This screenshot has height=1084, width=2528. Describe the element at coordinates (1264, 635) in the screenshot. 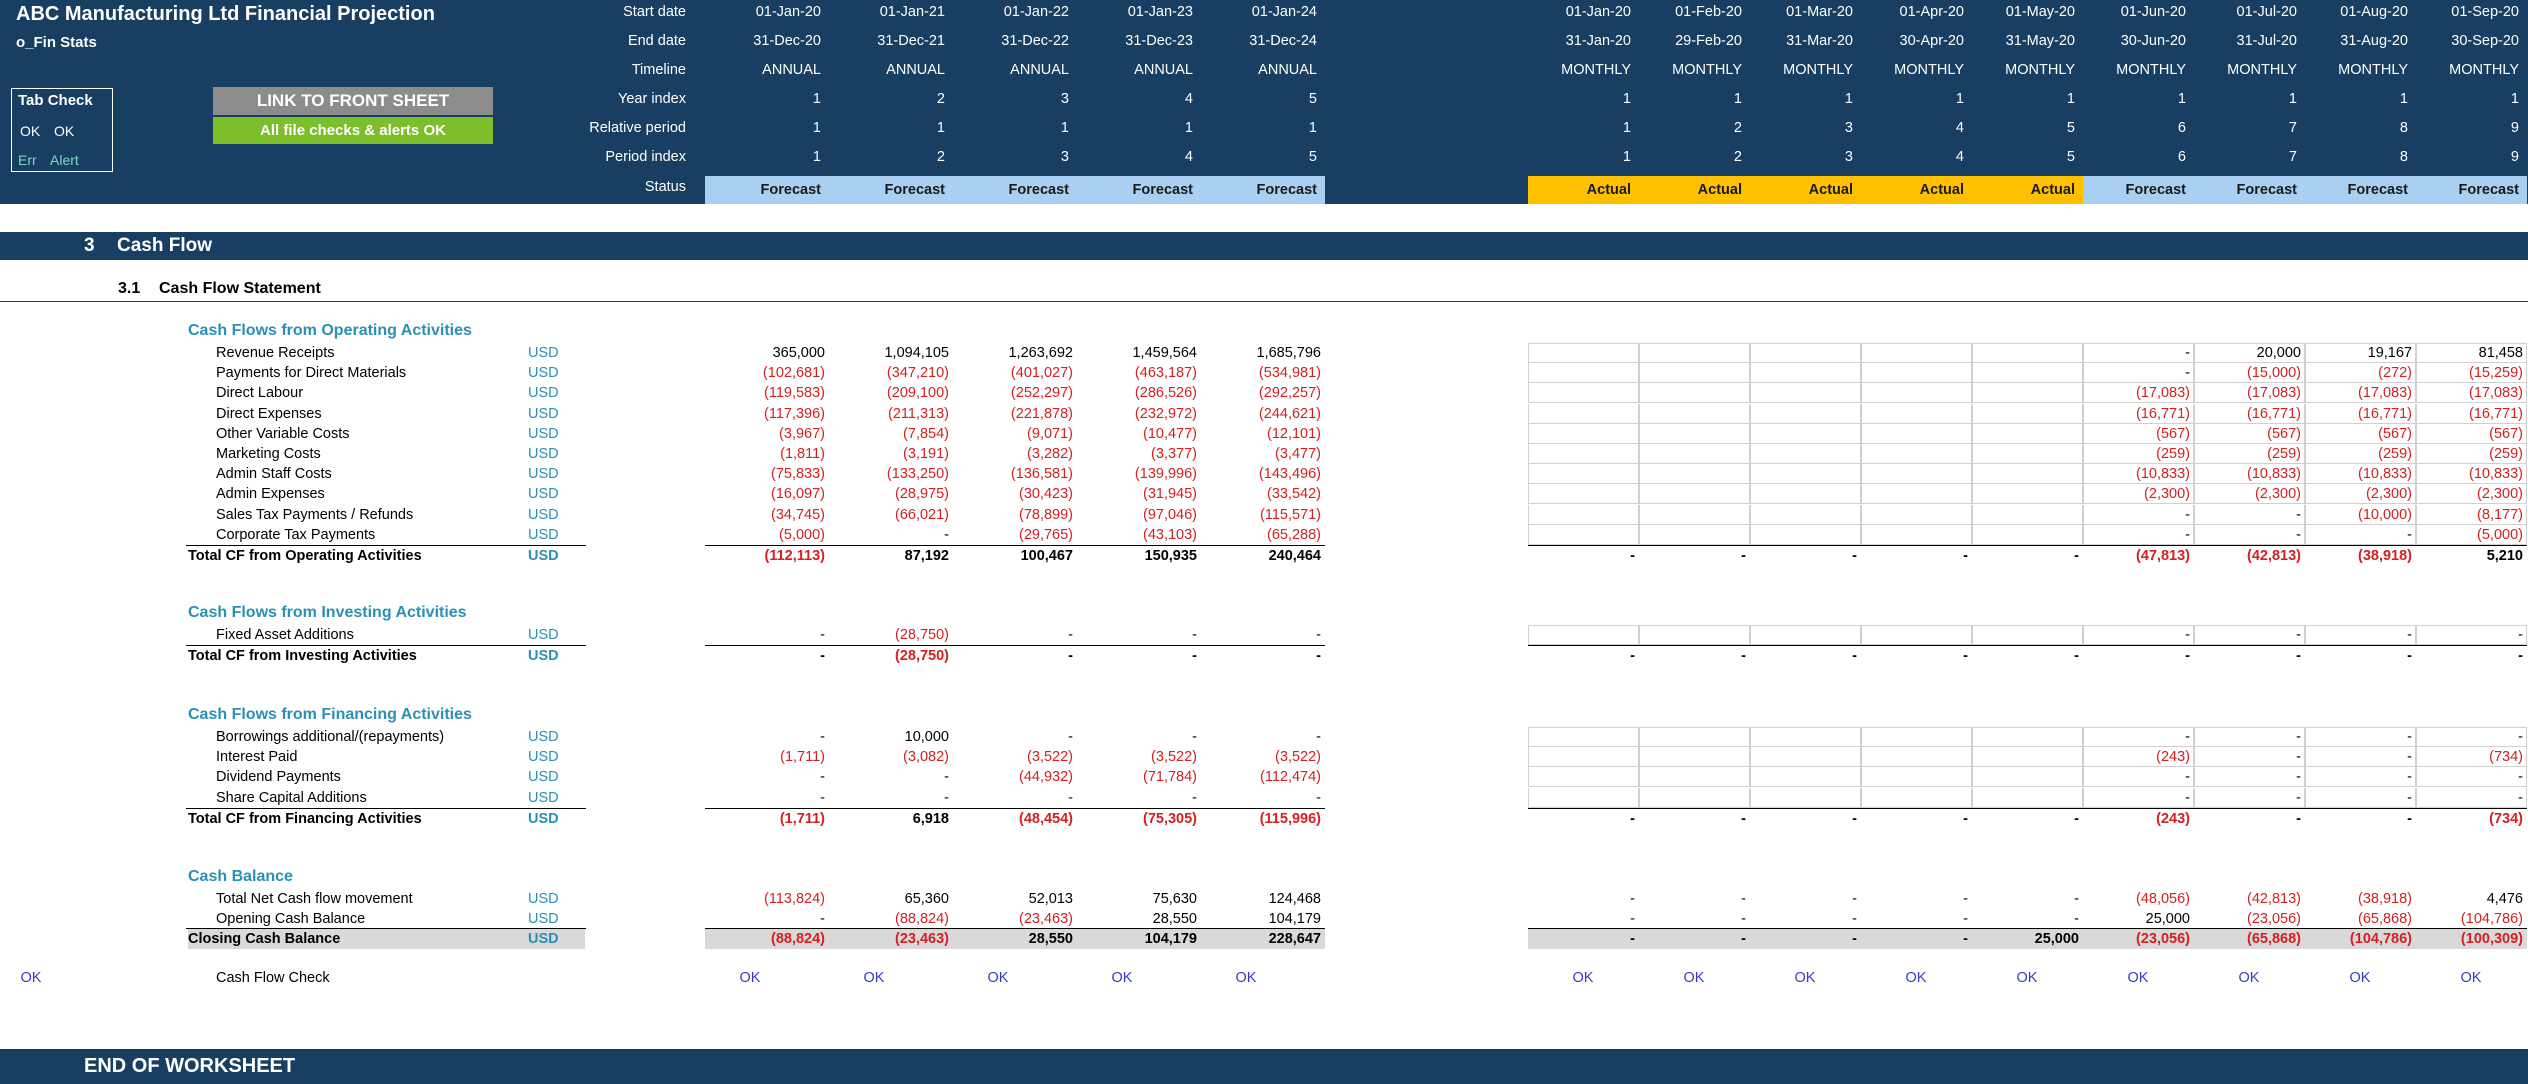

I see `table-row: Fixed Asset Additions USD - (28,750) - - - - - - -` at that location.